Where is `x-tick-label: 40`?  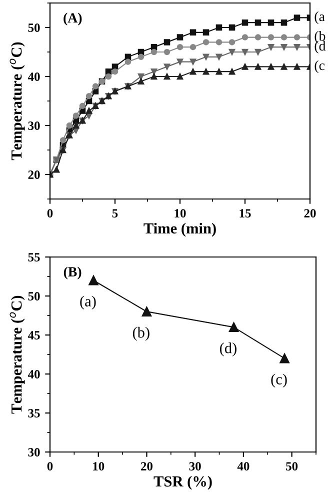
x-tick-label: 40 is located at coordinates (243, 466).